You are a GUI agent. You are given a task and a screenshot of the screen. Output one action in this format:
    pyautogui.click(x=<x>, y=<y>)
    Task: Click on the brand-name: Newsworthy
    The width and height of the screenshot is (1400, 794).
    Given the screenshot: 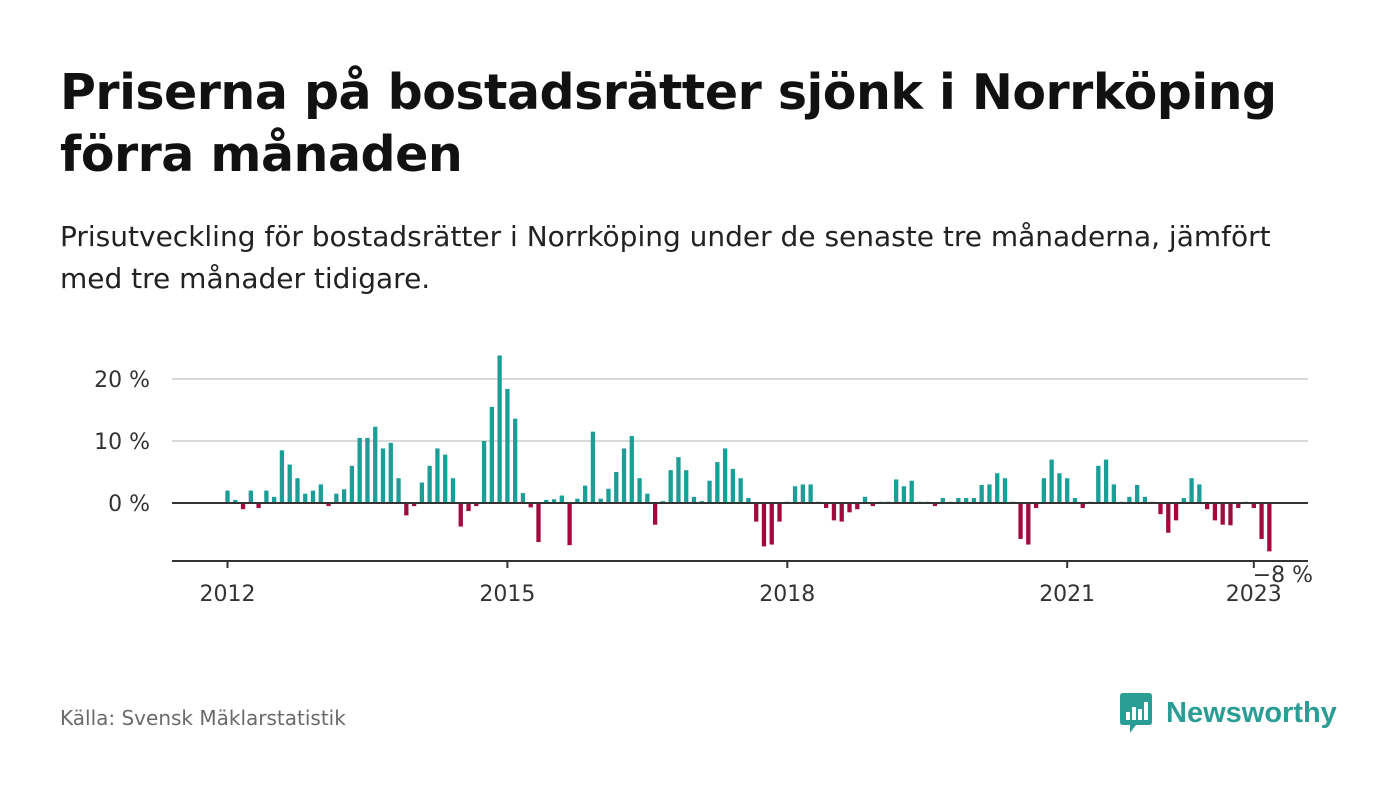 What is the action you would take?
    pyautogui.click(x=1251, y=712)
    